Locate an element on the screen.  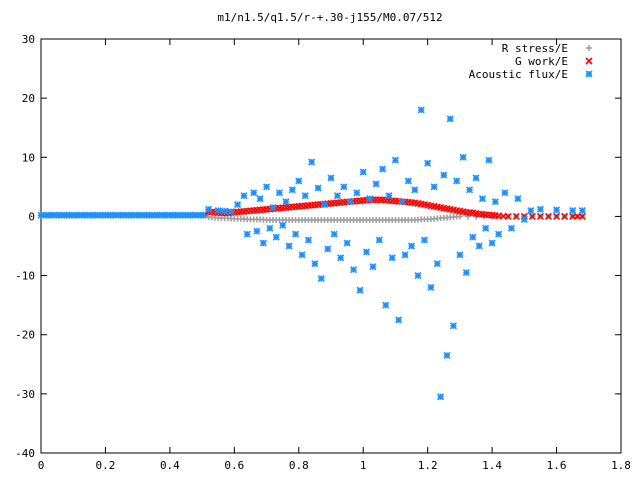
x-tick-labels: 0 0.2 0.4 0.6 0.8 1 1.2 1.4 1.6 1.8 is located at coordinates (334, 465).